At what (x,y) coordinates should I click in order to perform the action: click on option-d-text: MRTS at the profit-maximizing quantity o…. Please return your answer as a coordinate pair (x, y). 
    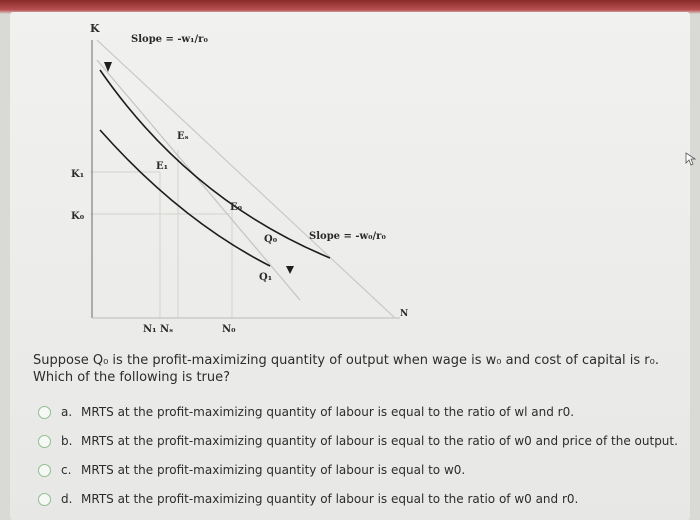
    Looking at the image, I should click on (330, 499).